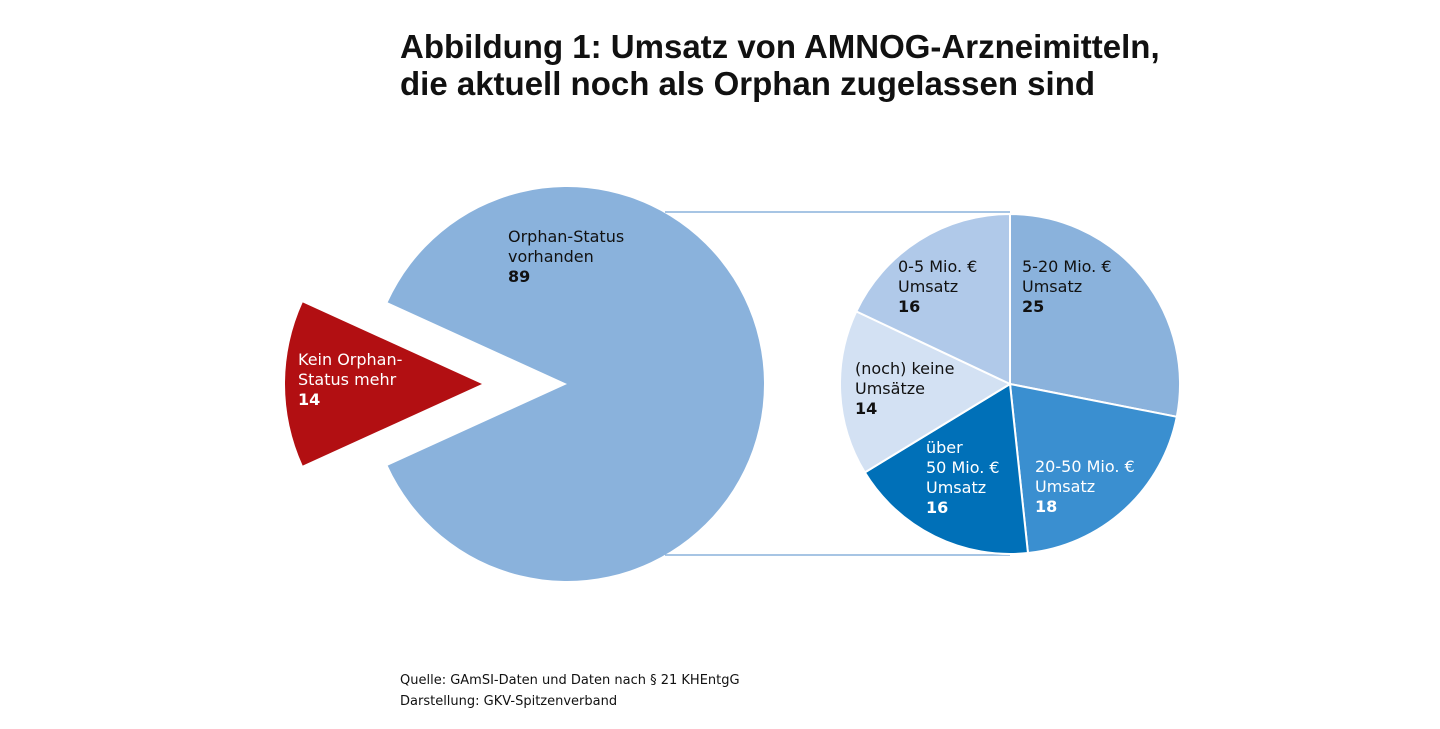 This screenshot has height=729, width=1440. What do you see at coordinates (1033, 306) in the screenshot?
I see `slice-value: 25` at bounding box center [1033, 306].